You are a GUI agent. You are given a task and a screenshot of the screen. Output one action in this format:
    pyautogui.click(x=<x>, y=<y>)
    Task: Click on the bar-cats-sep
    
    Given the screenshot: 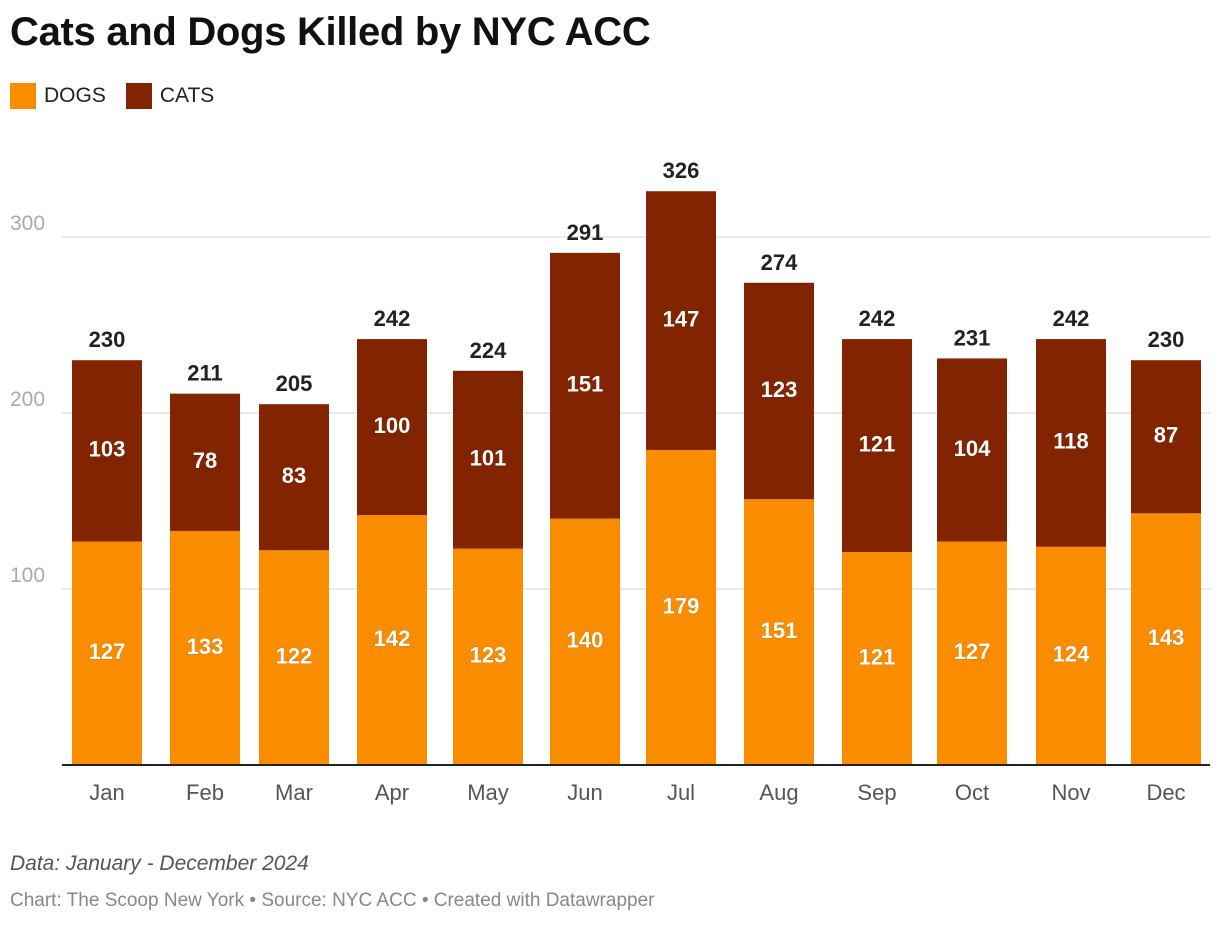 What is the action you would take?
    pyautogui.click(x=877, y=446)
    